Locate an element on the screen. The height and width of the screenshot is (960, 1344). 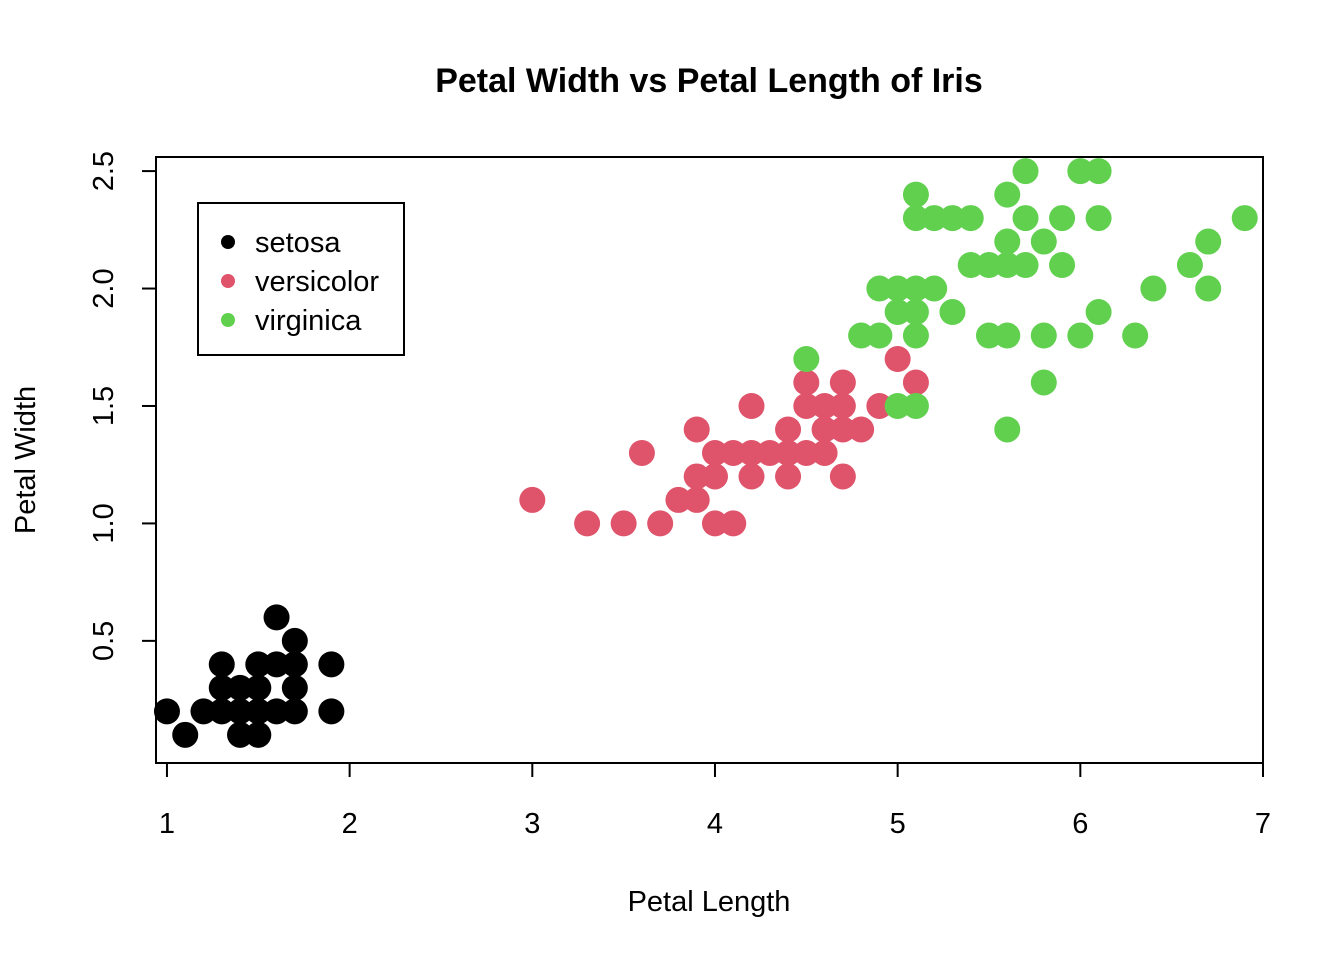
legend-marker-virginica is located at coordinates (228, 320).